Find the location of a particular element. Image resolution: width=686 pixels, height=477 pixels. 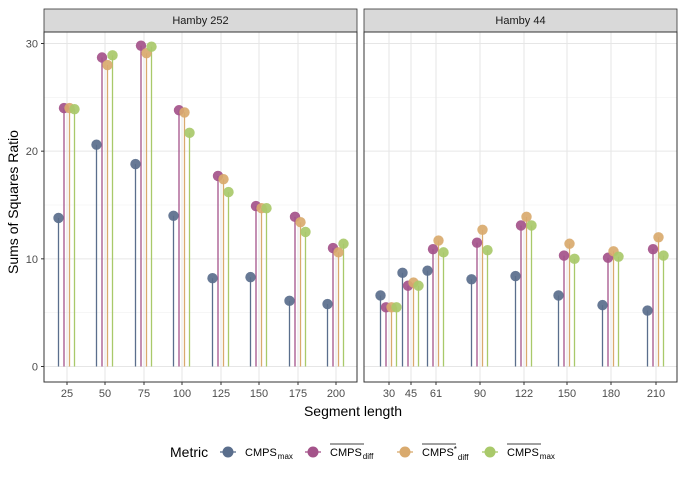

x-tick-label: 50 is located at coordinates (105, 394).